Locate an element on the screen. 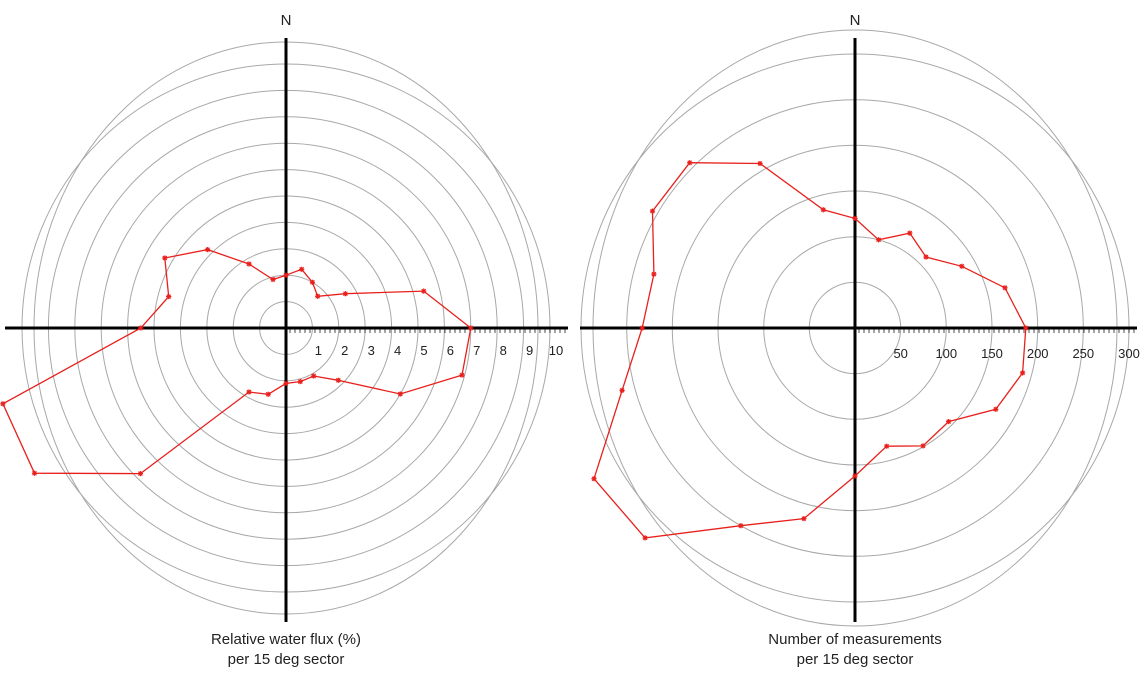 This screenshot has width=1144, height=679. measurement-count-caption: Number of measurements per 15 deg sector is located at coordinates (855, 650).